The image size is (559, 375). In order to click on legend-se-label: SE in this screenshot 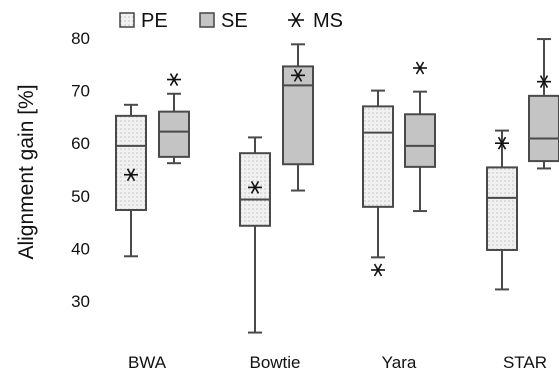, I will do `click(234, 21)`.